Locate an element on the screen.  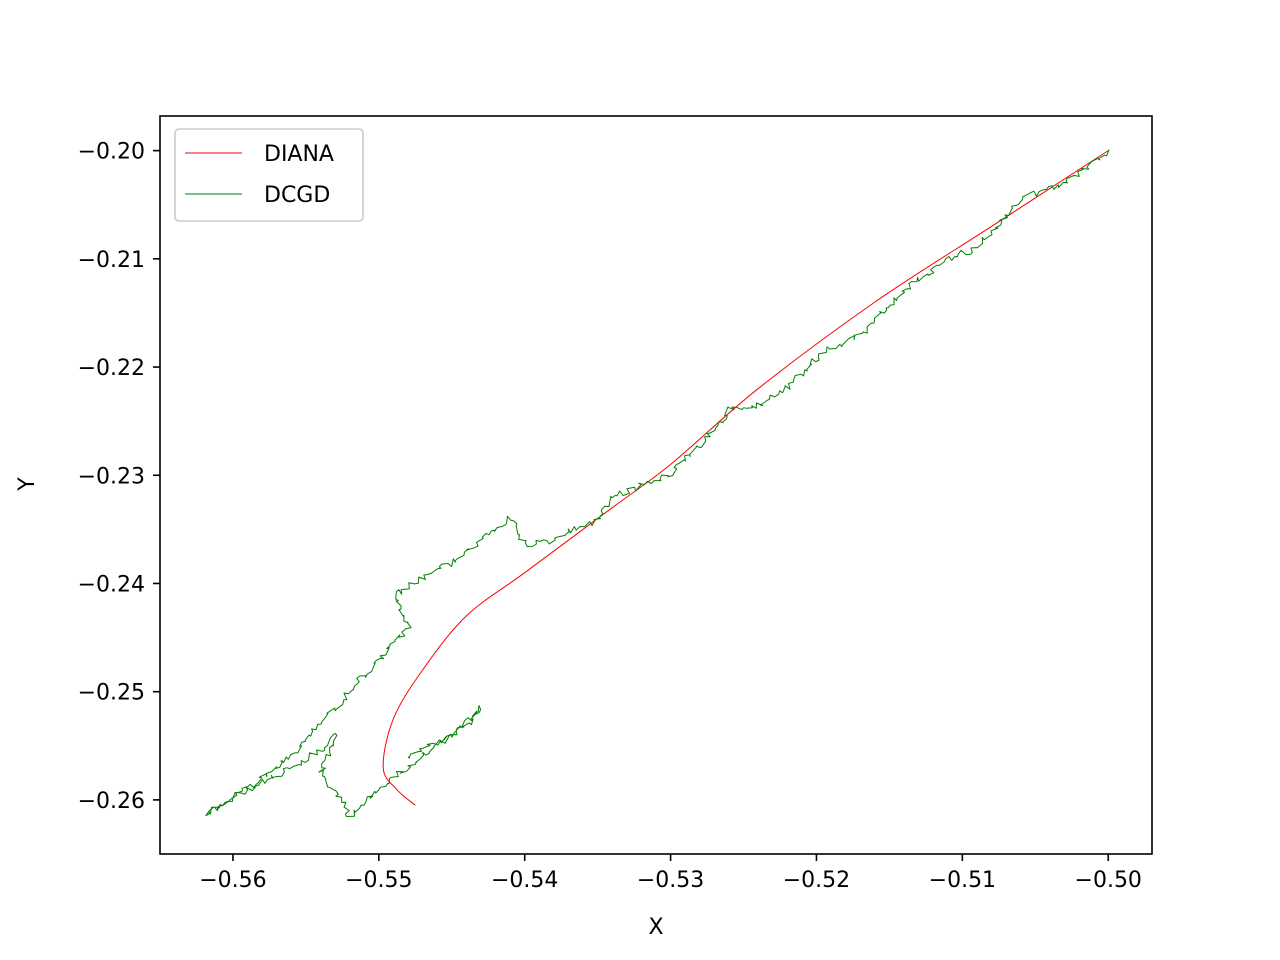
x-tick-label: −0.50 is located at coordinates (1108, 880).